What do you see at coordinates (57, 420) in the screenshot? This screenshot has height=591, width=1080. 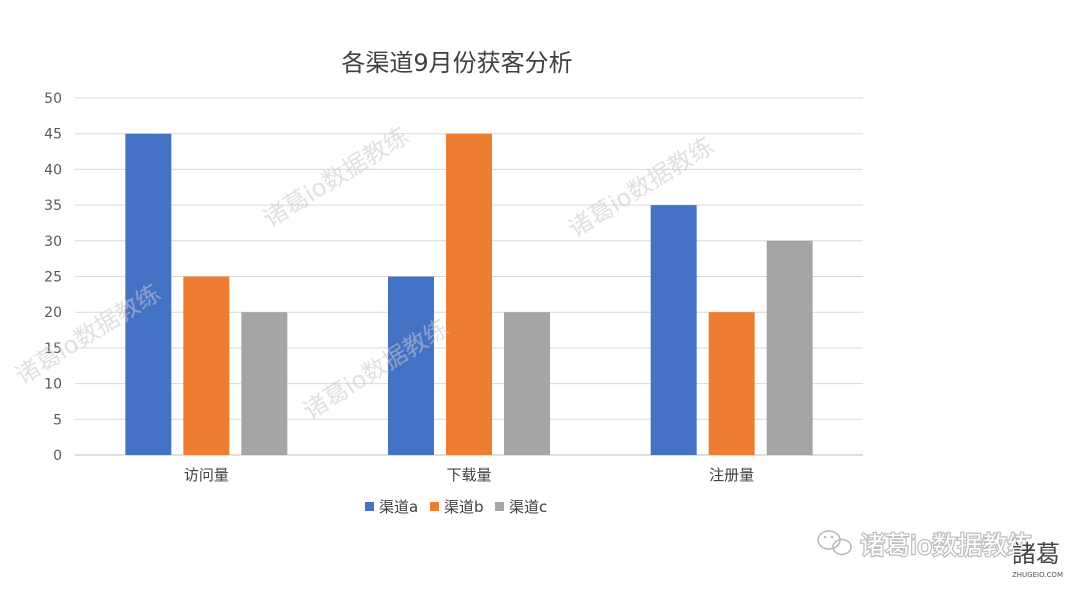 I see `y-tick-label: 5` at bounding box center [57, 420].